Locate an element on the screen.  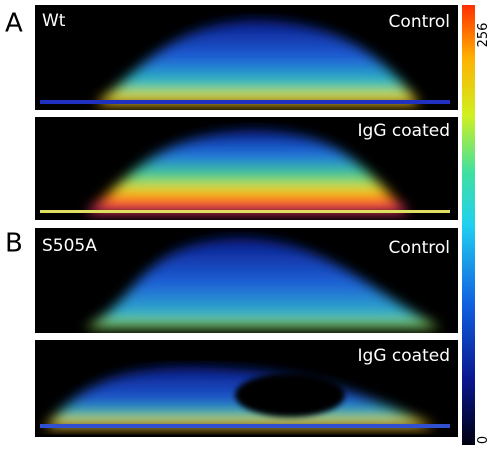
sample-label: S505A is located at coordinates (69, 246).